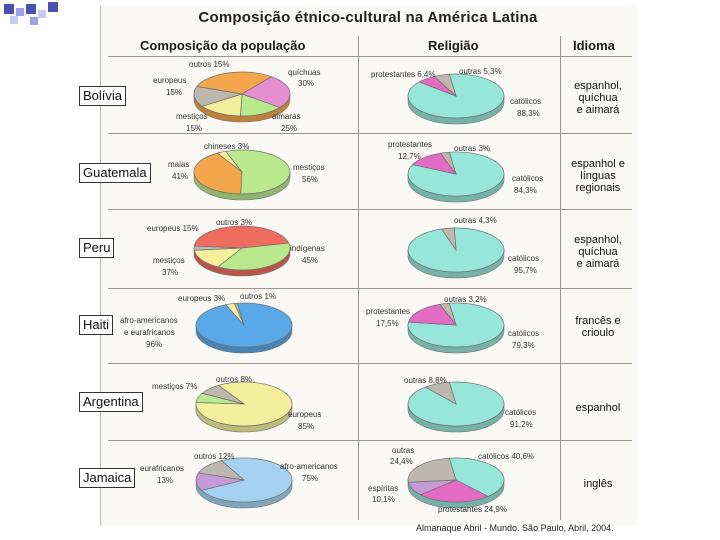  Describe the element at coordinates (149, 320) in the screenshot. I see `data-label: afro-americanos` at that location.